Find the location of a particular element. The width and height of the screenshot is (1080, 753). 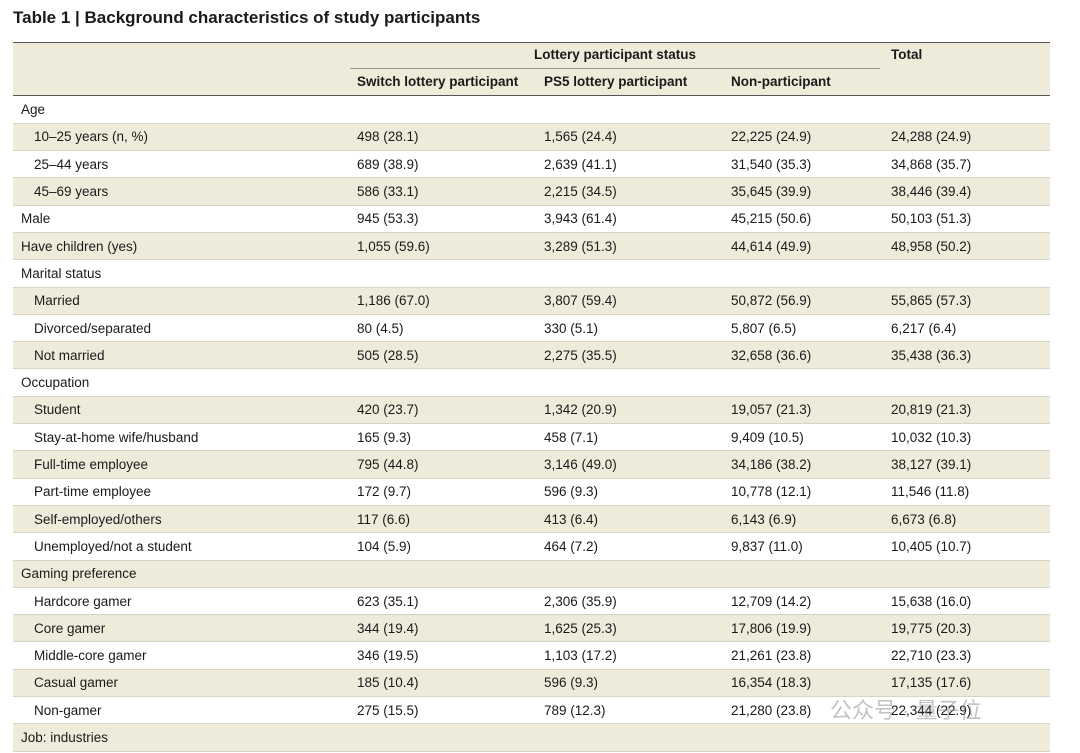

cell: 3,289 (51.3) is located at coordinates (580, 246).